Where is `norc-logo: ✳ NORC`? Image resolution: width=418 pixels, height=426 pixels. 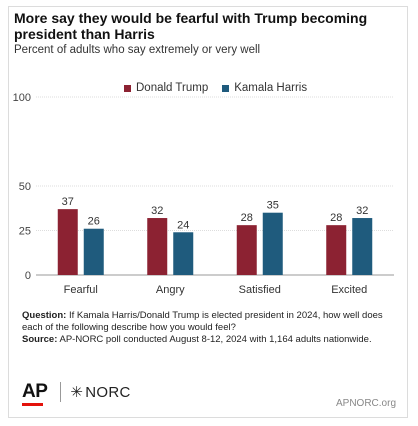 norc-logo: ✳ NORC is located at coordinates (100, 392).